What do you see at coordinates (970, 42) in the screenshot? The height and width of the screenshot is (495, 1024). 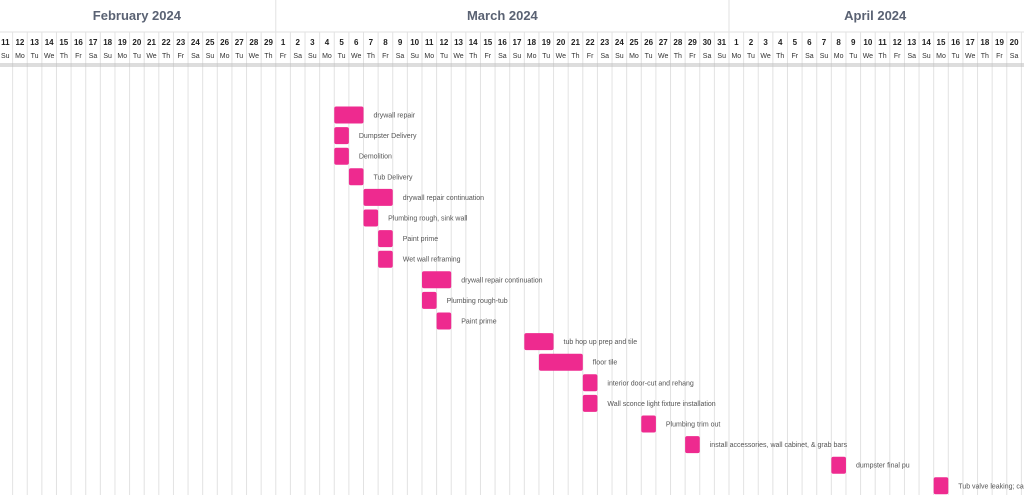 I see `day-number-label: 17` at bounding box center [970, 42].